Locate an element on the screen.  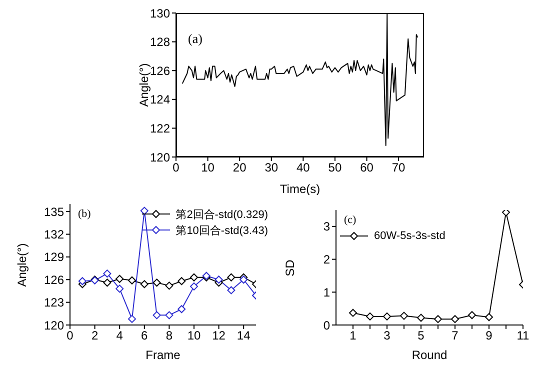
x-tick-label: 5 is located at coordinates (421, 335).